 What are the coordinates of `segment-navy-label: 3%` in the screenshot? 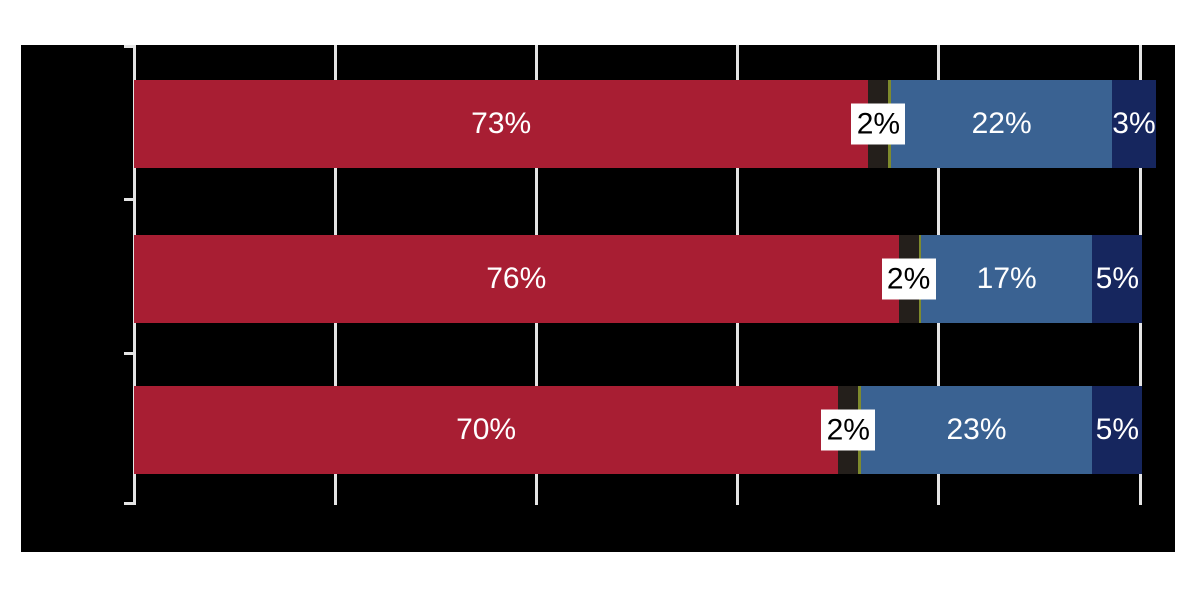 It's located at (1134, 123).